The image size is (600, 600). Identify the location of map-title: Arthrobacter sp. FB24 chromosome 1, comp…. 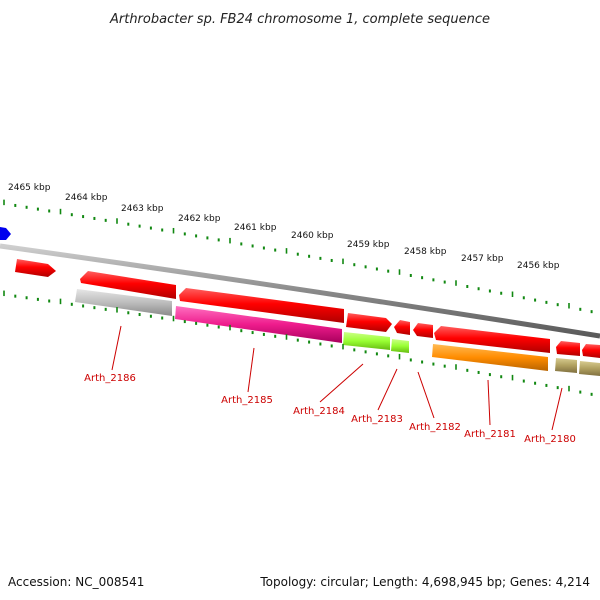
(299, 19).